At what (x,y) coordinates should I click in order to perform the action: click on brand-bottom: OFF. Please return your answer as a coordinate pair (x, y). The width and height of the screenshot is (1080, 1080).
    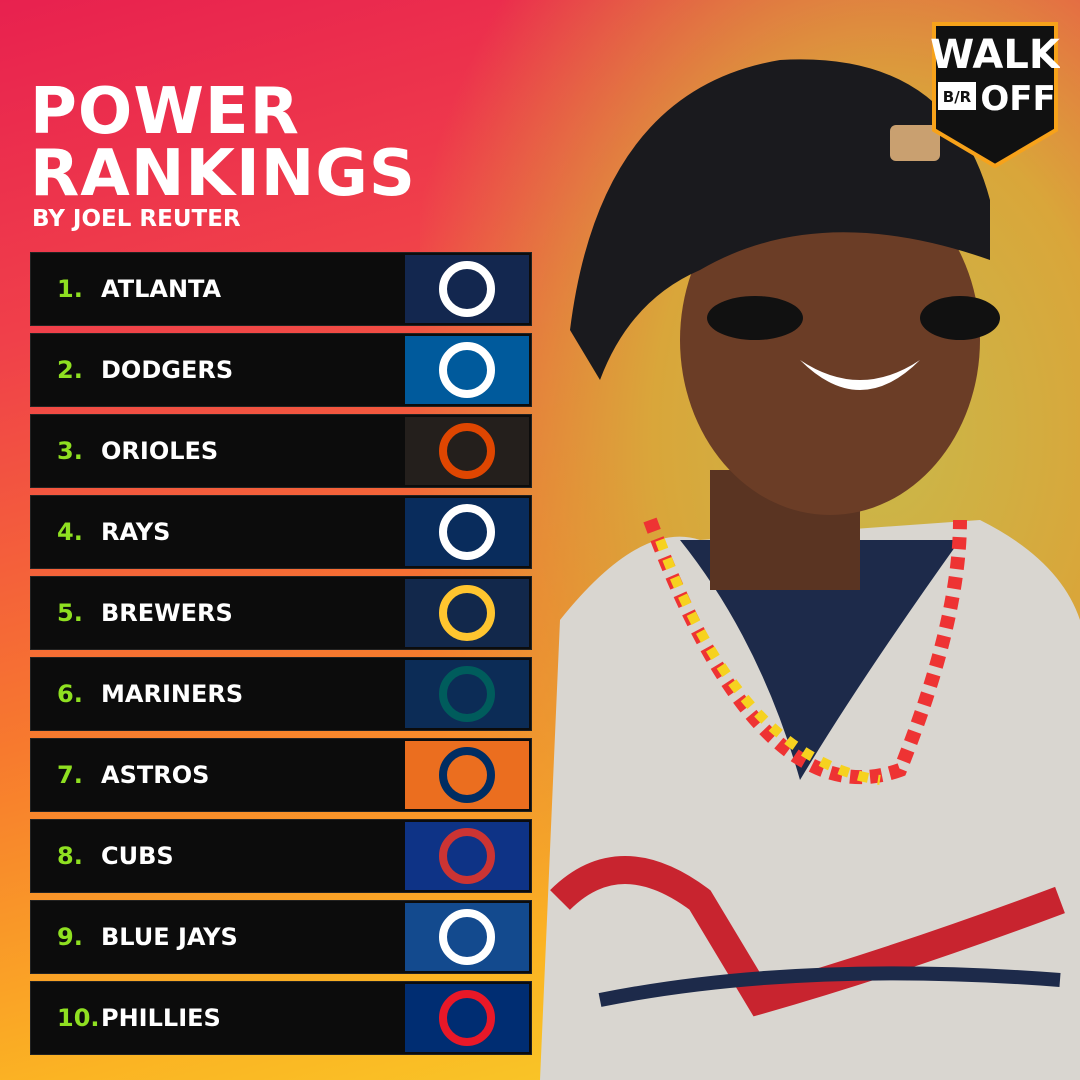
    Looking at the image, I should click on (1017, 99).